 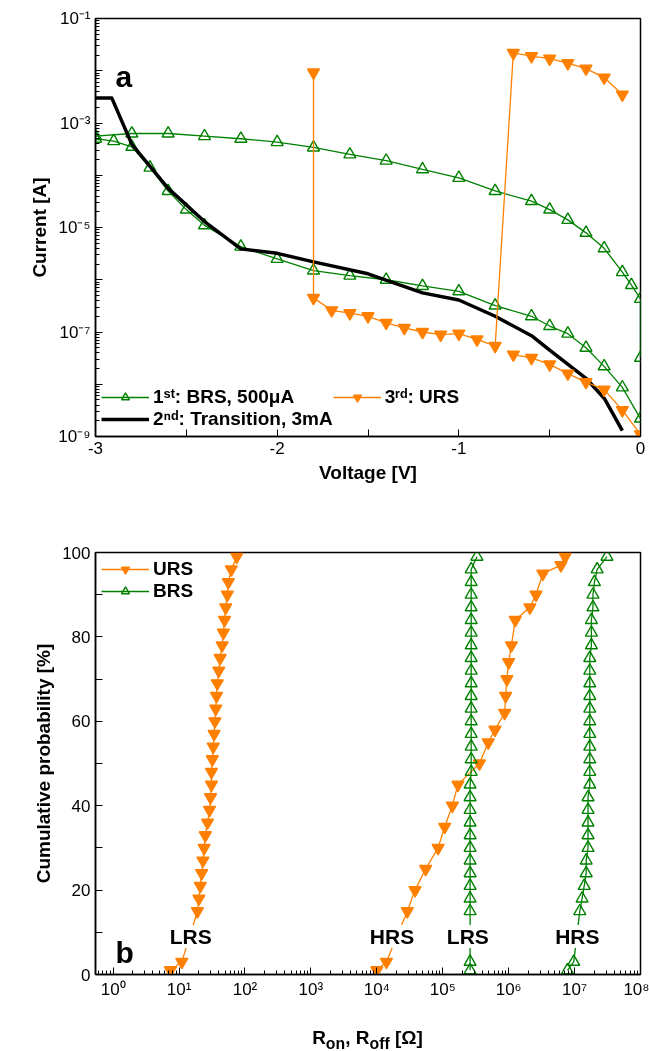 I want to click on x-tick-label: 10², so click(x=245, y=989).